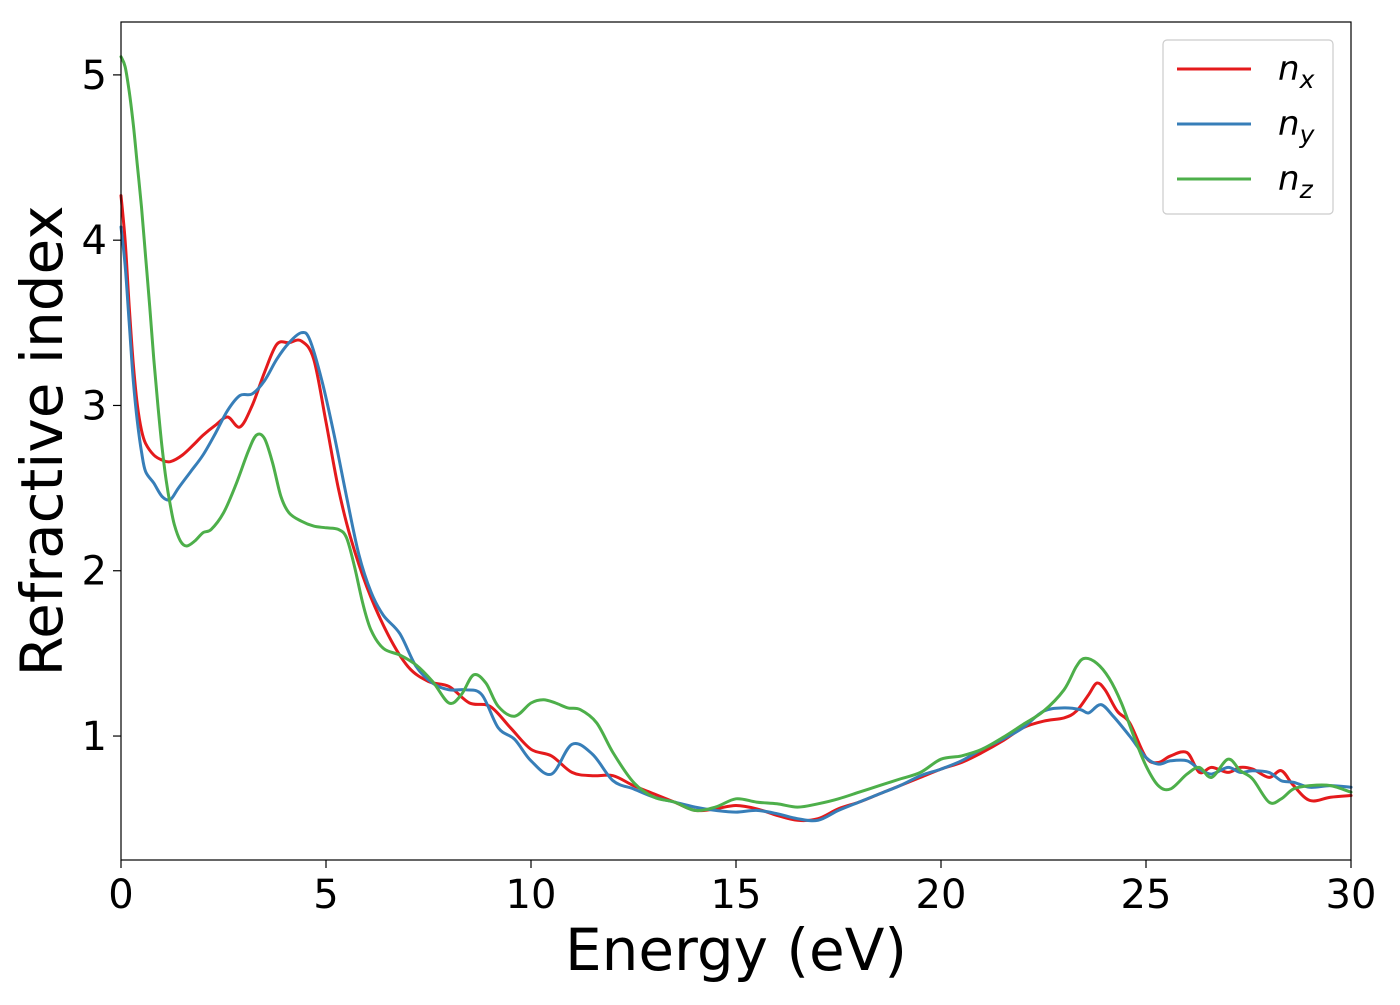  What do you see at coordinates (94, 406) in the screenshot?
I see `y-tick-label: 3` at bounding box center [94, 406].